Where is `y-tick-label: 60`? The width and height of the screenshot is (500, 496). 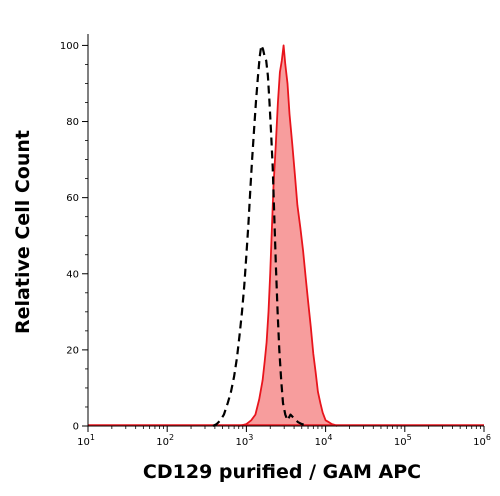
y-tick-label: 60 is located at coordinates (72, 198).